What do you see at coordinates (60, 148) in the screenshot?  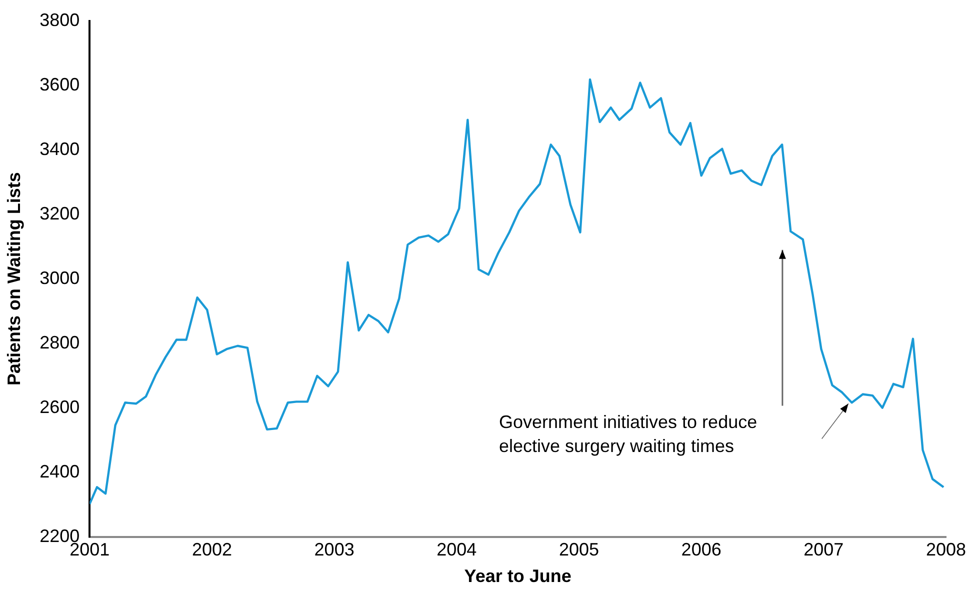 I see `y-tick-label: 3400` at bounding box center [60, 148].